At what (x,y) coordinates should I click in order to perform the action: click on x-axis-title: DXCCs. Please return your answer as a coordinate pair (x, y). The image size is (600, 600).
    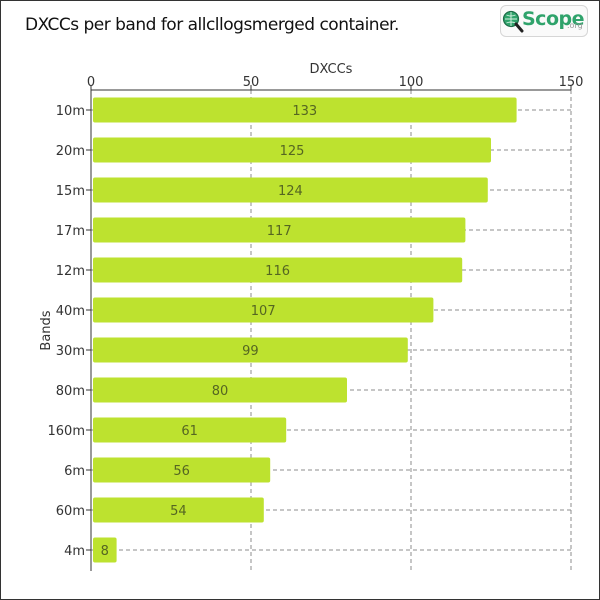
    Looking at the image, I should click on (331, 69).